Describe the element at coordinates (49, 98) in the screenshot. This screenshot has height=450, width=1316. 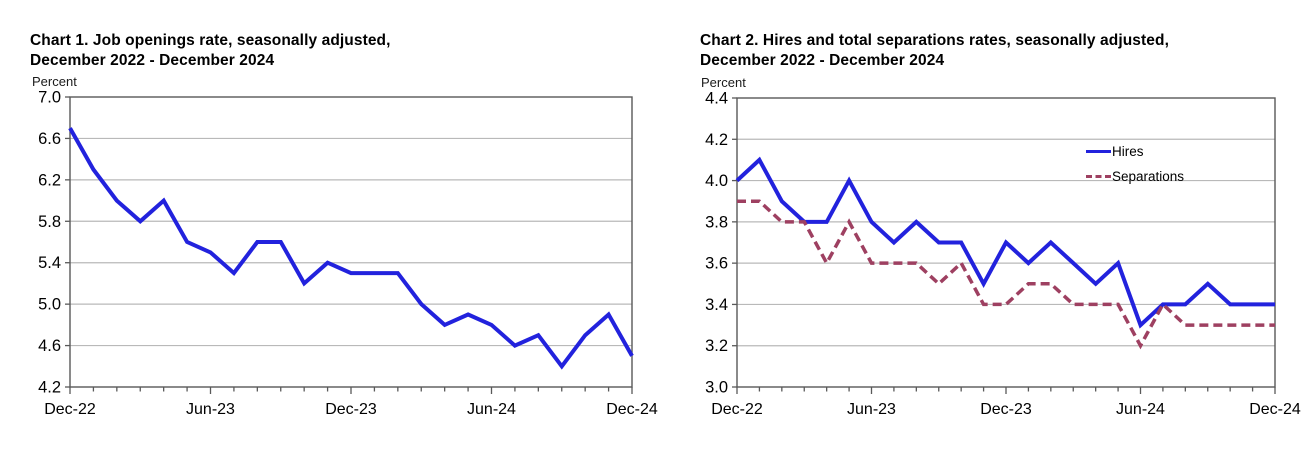
I see `y-tick-label: 7.0` at that location.